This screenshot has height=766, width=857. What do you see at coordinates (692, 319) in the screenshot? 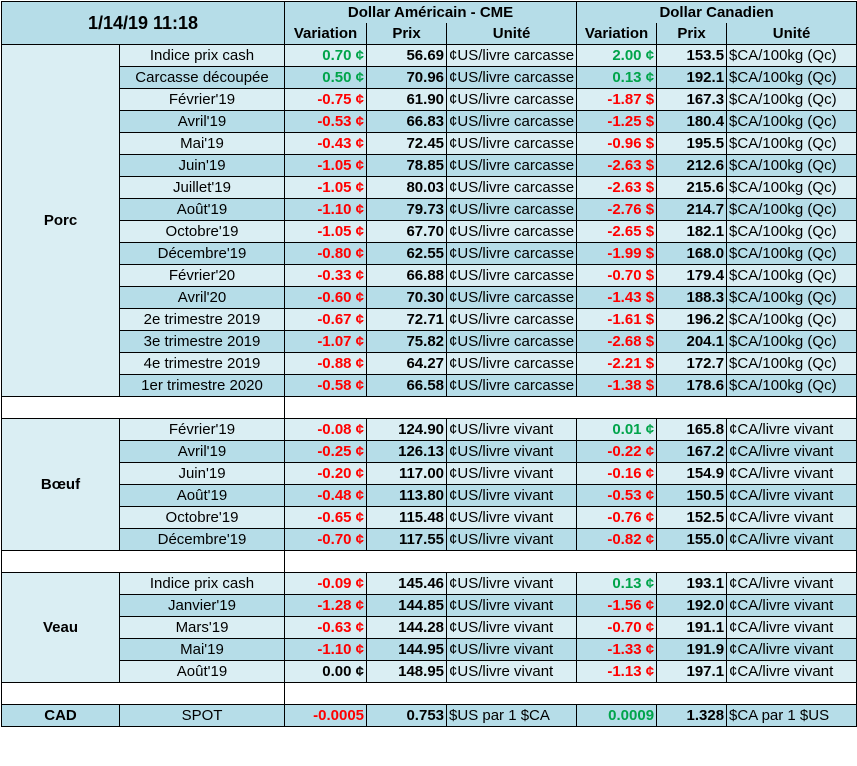
I see `cad-price: 196.2` at bounding box center [692, 319].